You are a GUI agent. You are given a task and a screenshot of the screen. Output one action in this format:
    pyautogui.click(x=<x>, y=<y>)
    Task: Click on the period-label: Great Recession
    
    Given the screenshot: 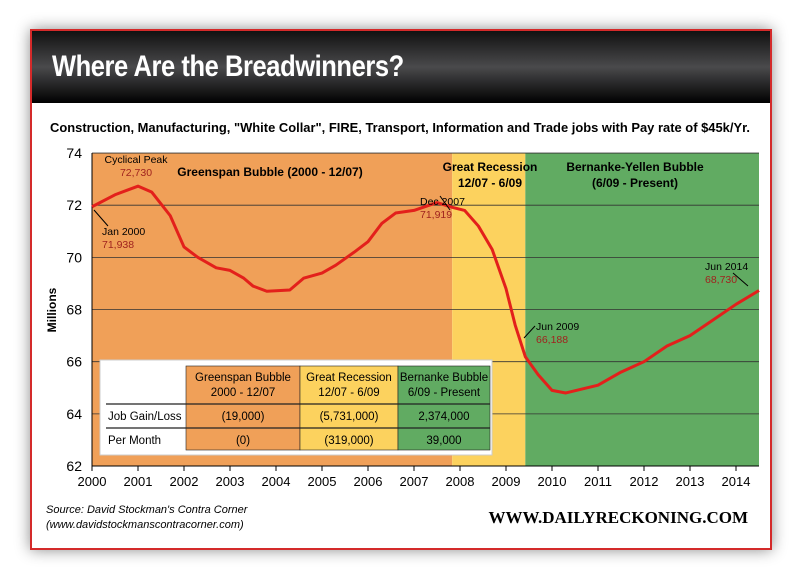 What is the action you would take?
    pyautogui.click(x=490, y=167)
    